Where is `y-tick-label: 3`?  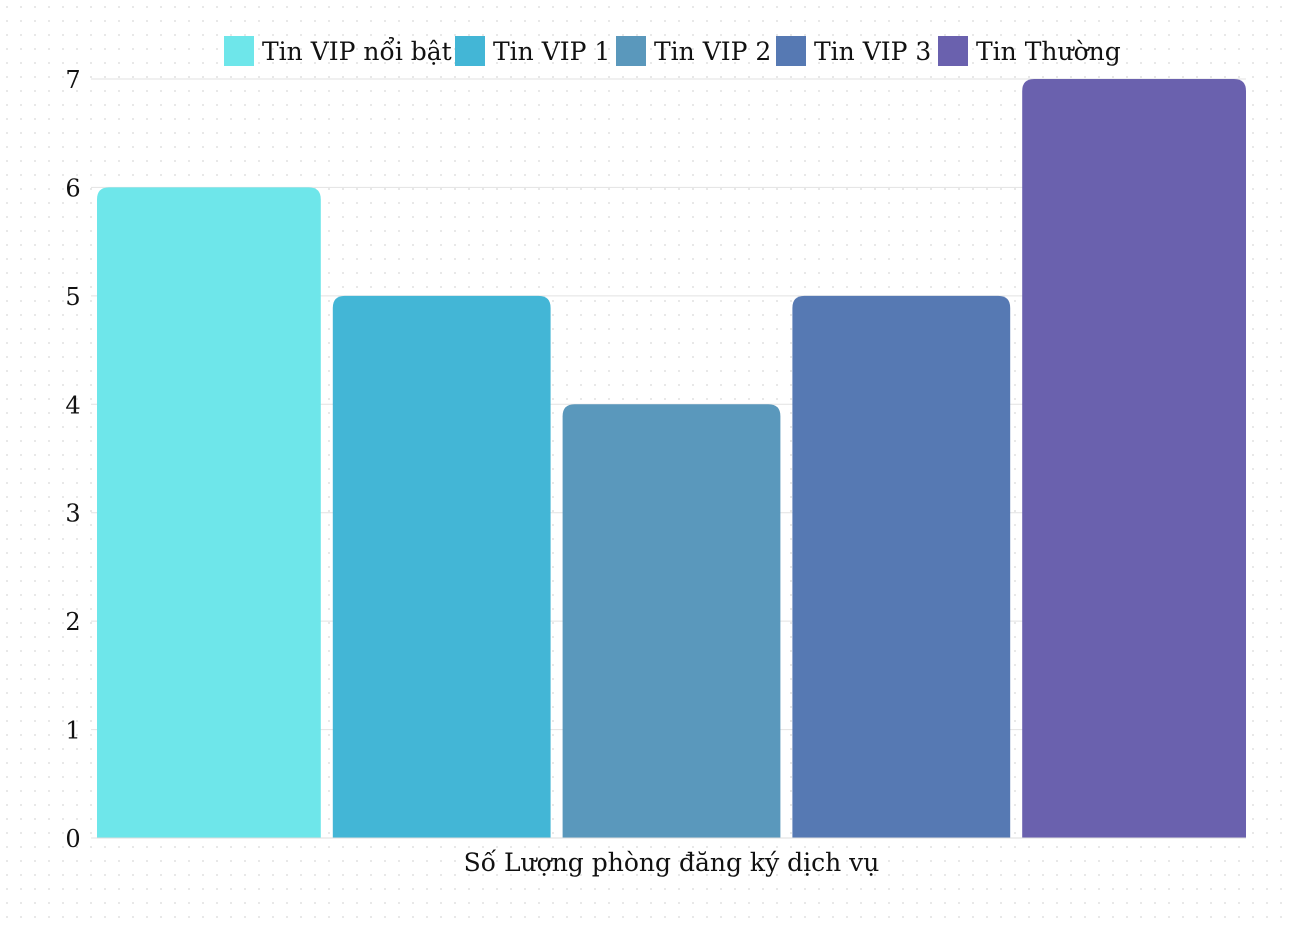
y-tick-label: 3 is located at coordinates (72, 514).